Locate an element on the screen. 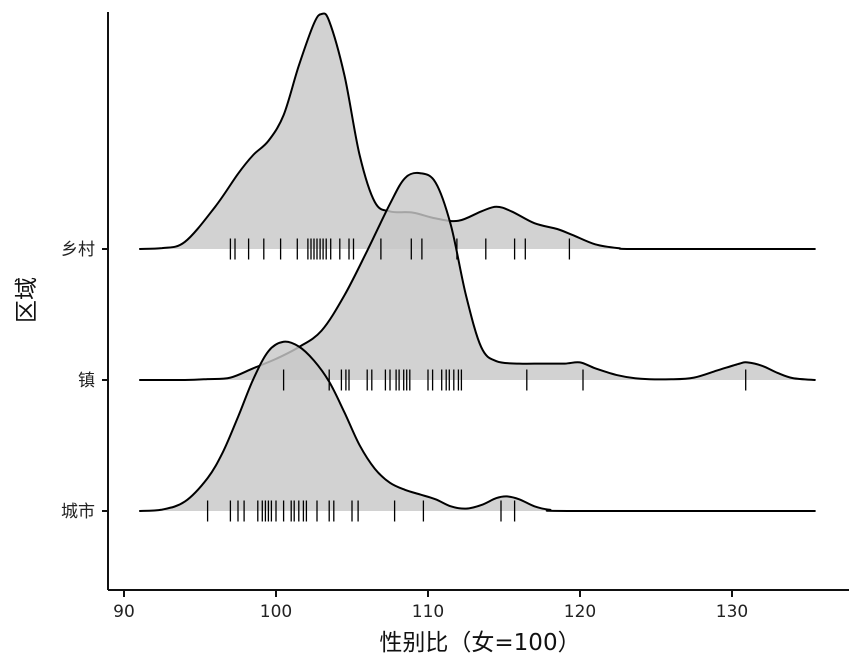  x-ticks: 90 100 110 120 130 is located at coordinates (430, 606).